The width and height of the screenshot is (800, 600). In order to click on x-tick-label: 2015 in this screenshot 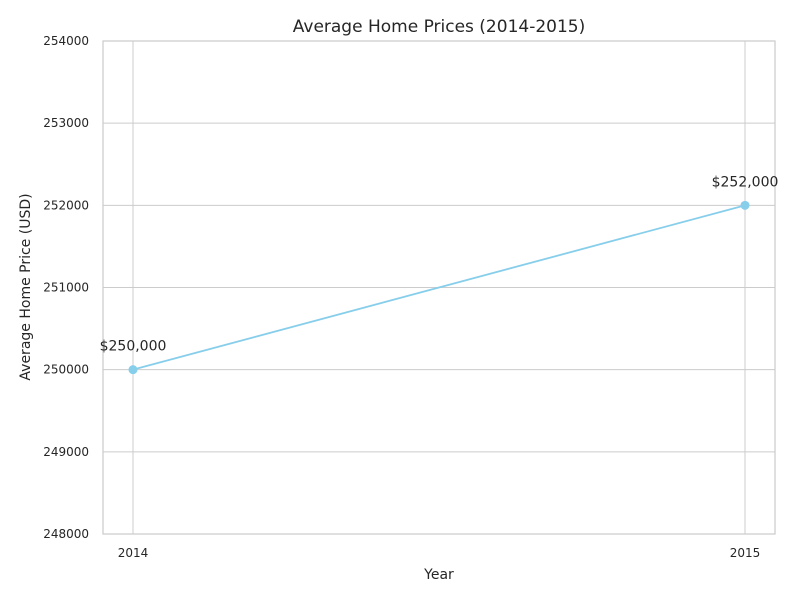, I will do `click(745, 553)`.